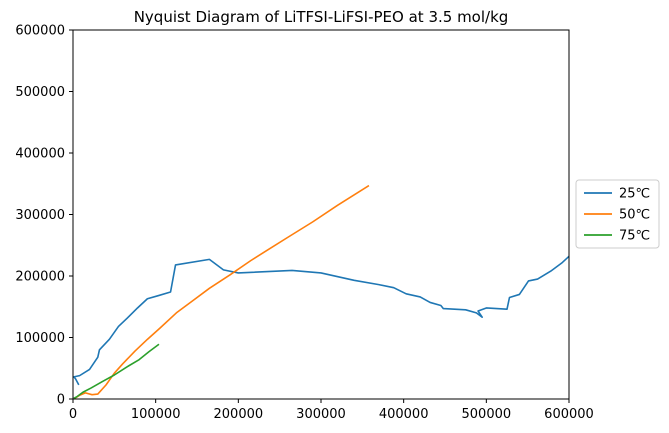 This screenshot has height=433, width=669. What do you see at coordinates (156, 414) in the screenshot?
I see `x-tick-label: 100000` at bounding box center [156, 414].